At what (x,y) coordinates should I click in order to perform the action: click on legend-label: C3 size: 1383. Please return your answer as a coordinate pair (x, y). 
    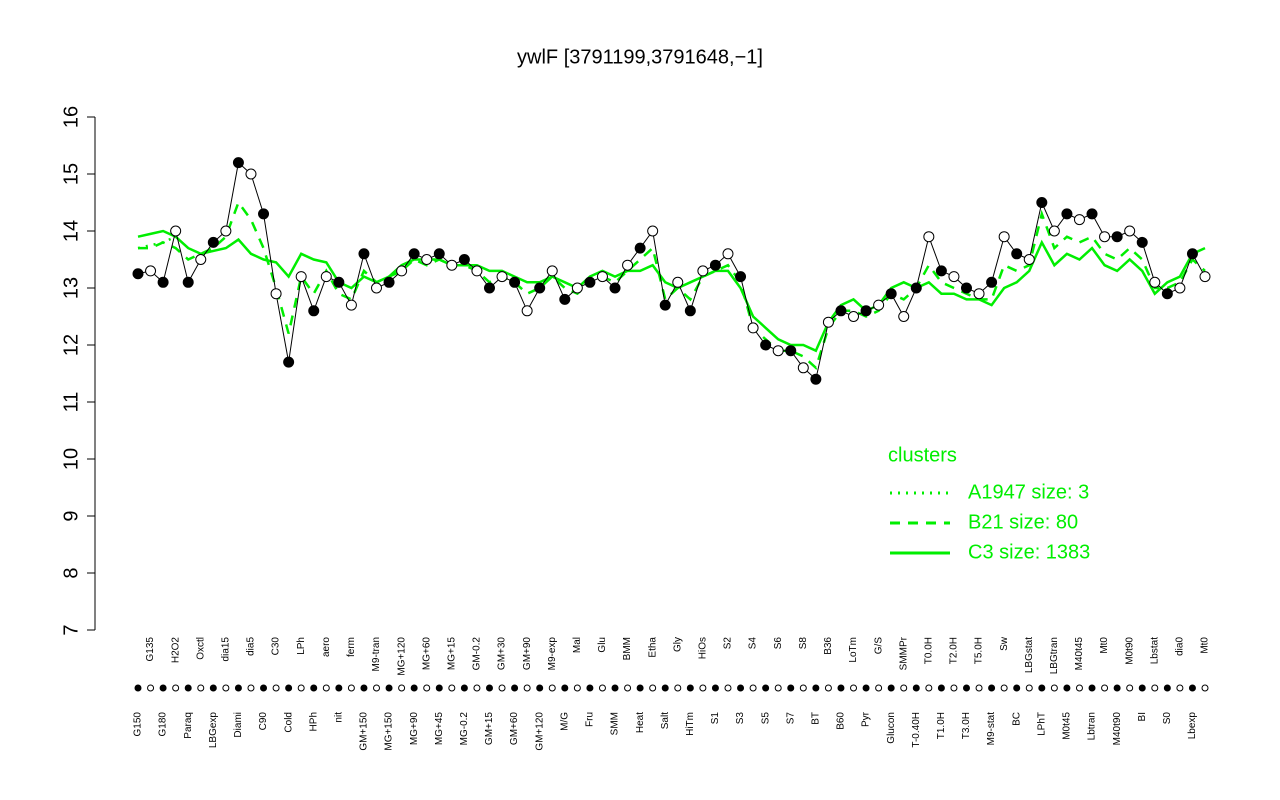
    Looking at the image, I should click on (1029, 552).